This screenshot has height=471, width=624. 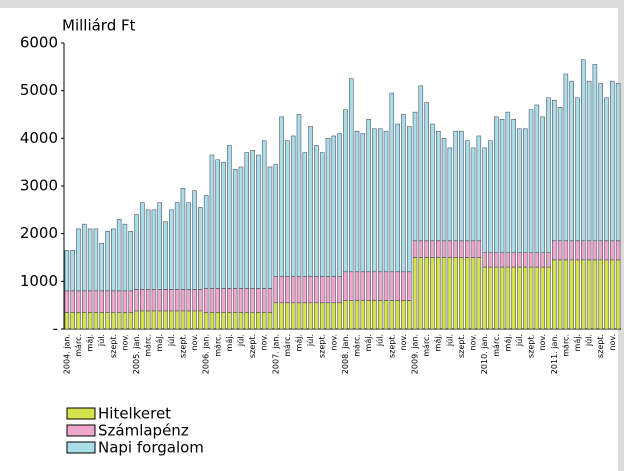 What do you see at coordinates (99, 26) in the screenshot?
I see `y-axis-label: Milliárd Ft` at bounding box center [99, 26].